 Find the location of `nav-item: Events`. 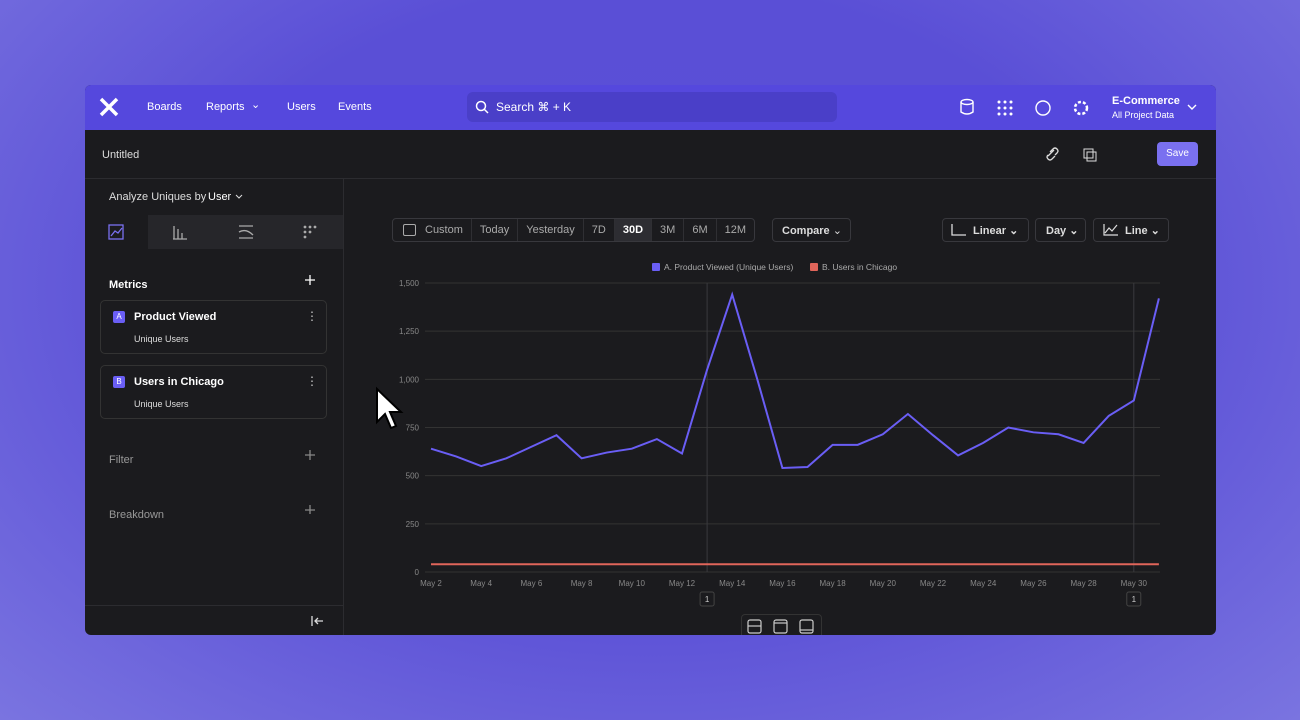

nav-item: Events is located at coordinates (355, 107).